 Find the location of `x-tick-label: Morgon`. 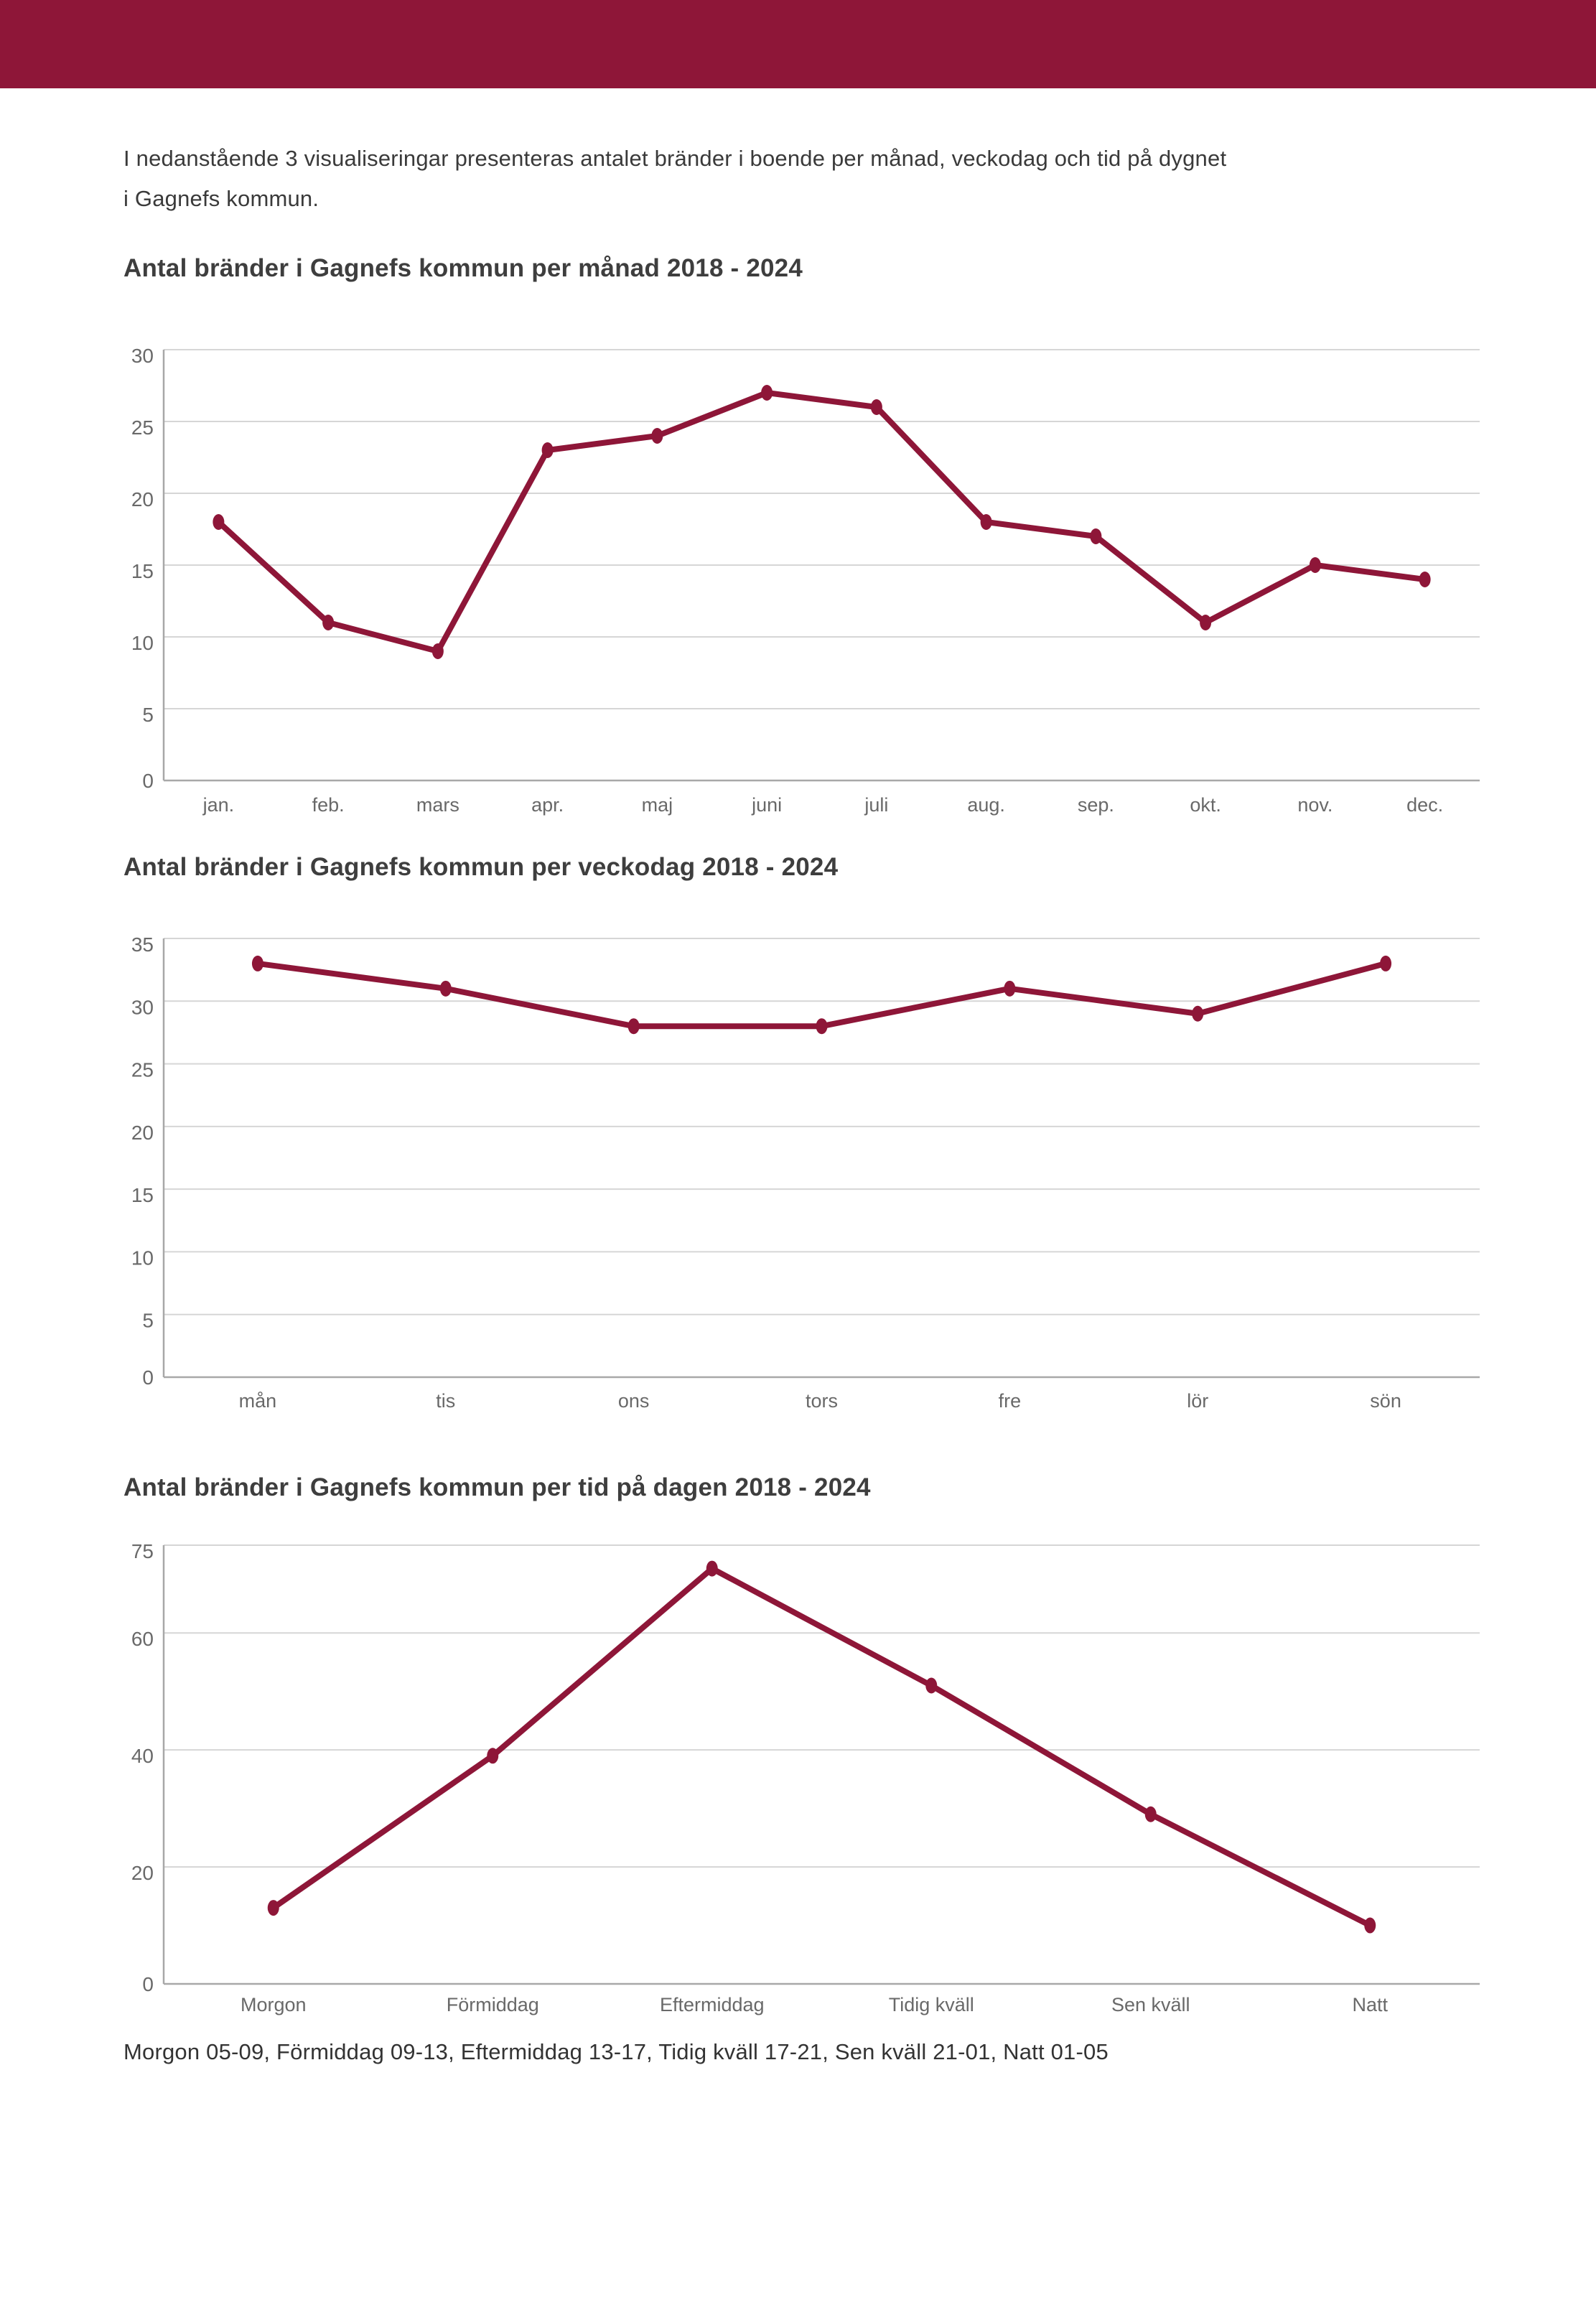

x-tick-label: Morgon is located at coordinates (274, 2004).